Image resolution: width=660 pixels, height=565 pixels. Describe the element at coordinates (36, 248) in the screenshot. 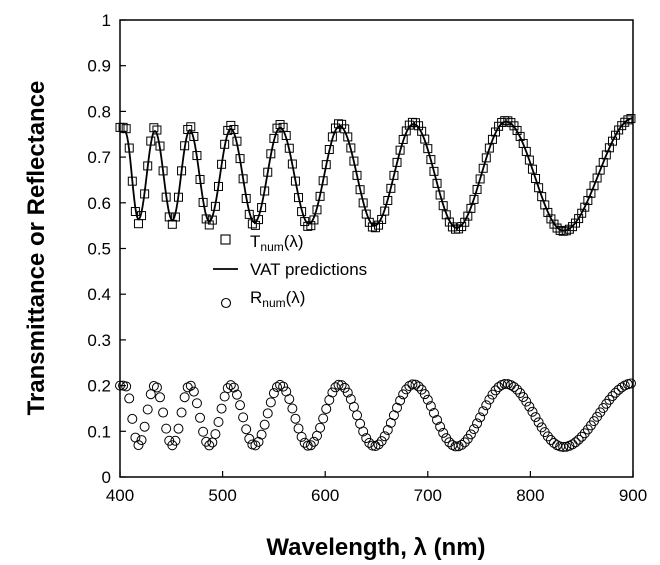

I see `y-axis-title: Transmittance or Reflectance` at that location.